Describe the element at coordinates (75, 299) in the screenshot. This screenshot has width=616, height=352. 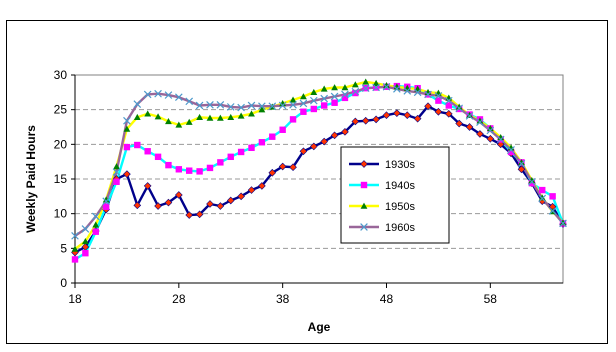
I see `x-tick-label: 18` at that location.